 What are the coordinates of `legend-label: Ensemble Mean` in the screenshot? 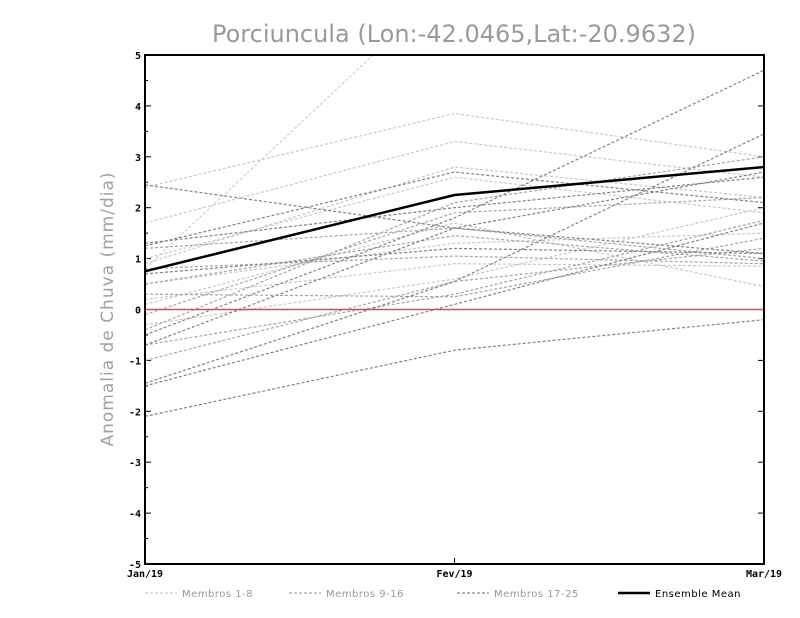 It's located at (698, 594).